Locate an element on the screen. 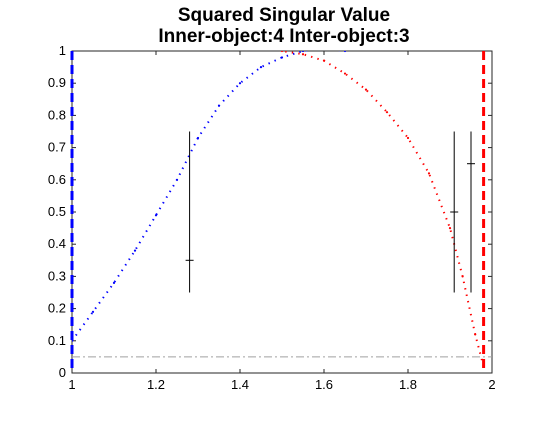 The image size is (550, 425). x-tick-label: 1.6 is located at coordinates (324, 384).